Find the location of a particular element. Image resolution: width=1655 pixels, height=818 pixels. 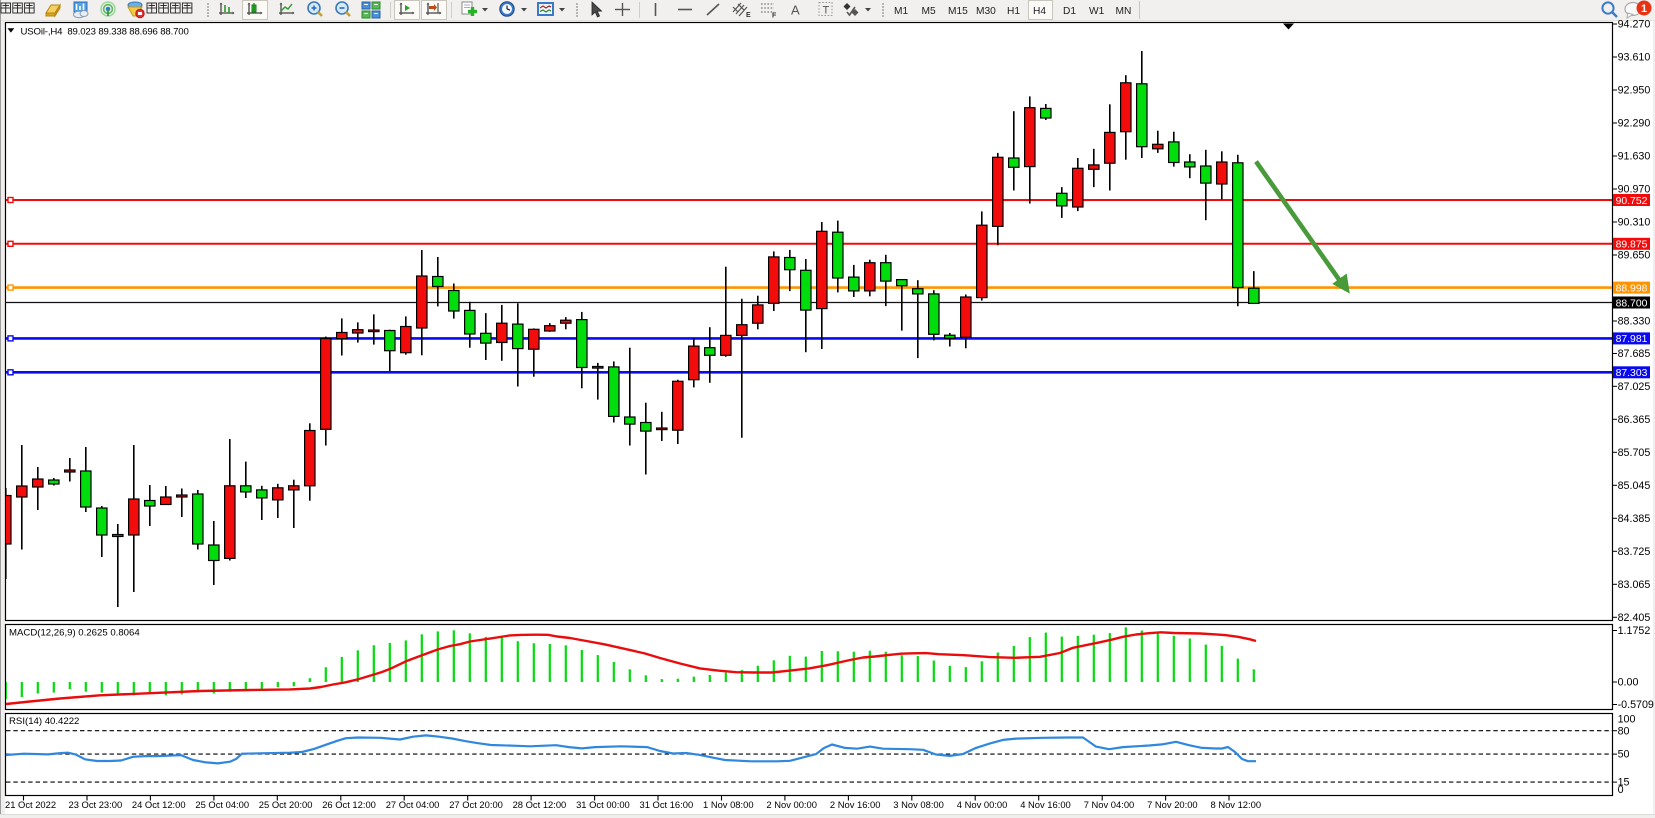

svg-text: 92.950 is located at coordinates (1634, 91).